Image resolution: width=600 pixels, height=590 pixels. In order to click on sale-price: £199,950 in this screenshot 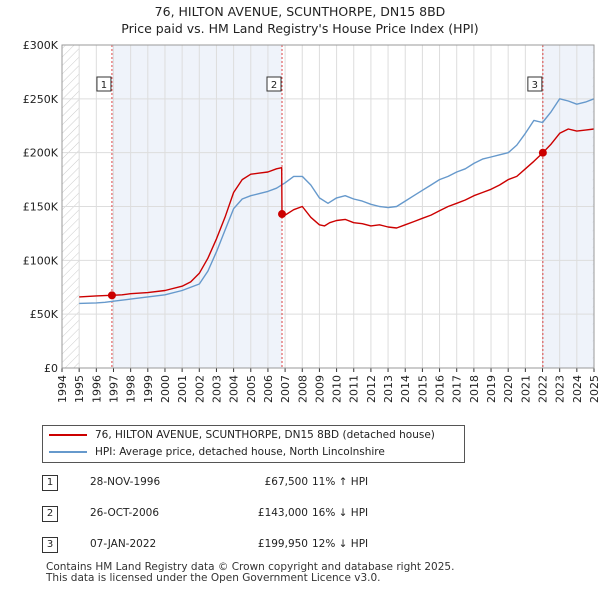, I will do `click(282, 544)`.